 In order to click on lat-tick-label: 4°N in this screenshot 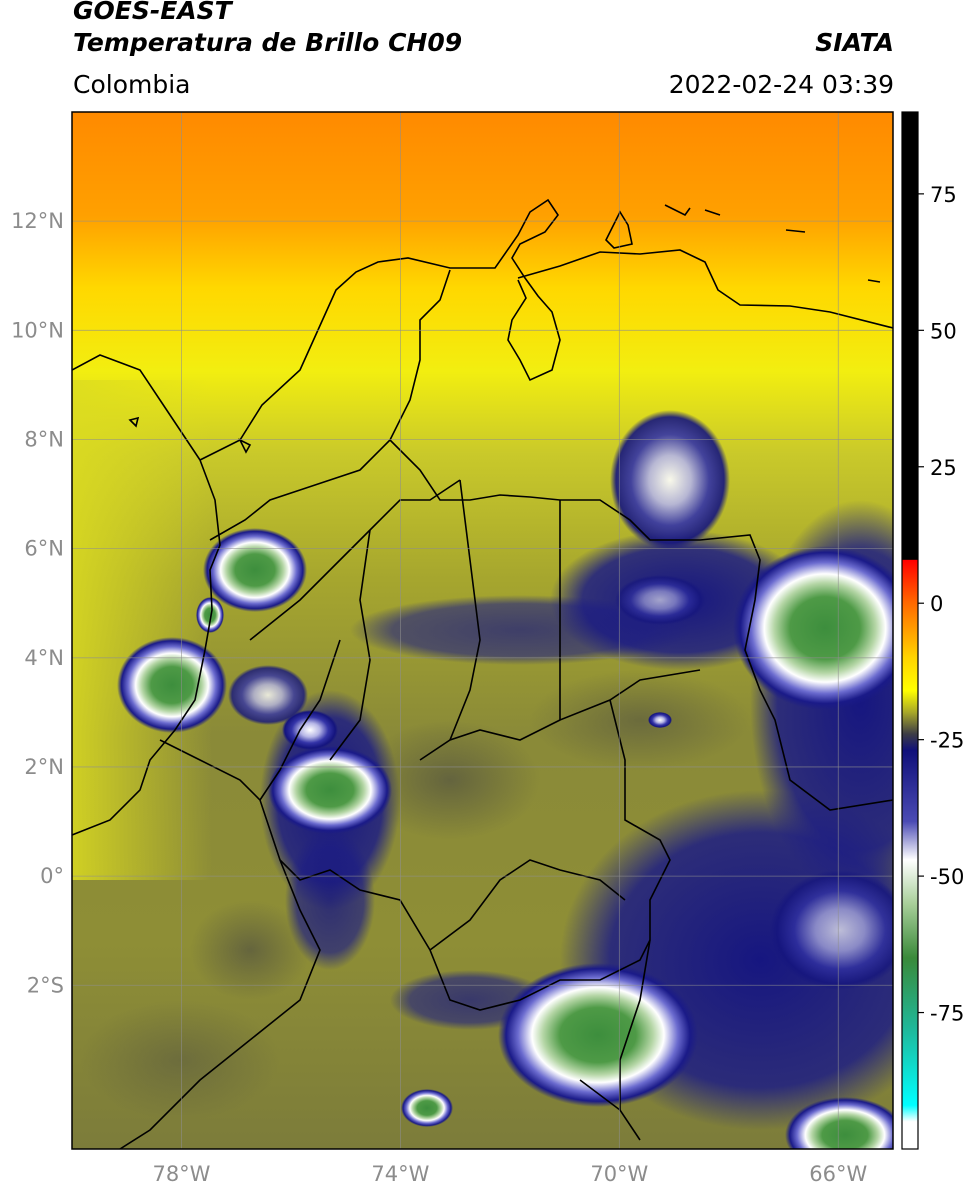, I will do `click(44, 658)`.